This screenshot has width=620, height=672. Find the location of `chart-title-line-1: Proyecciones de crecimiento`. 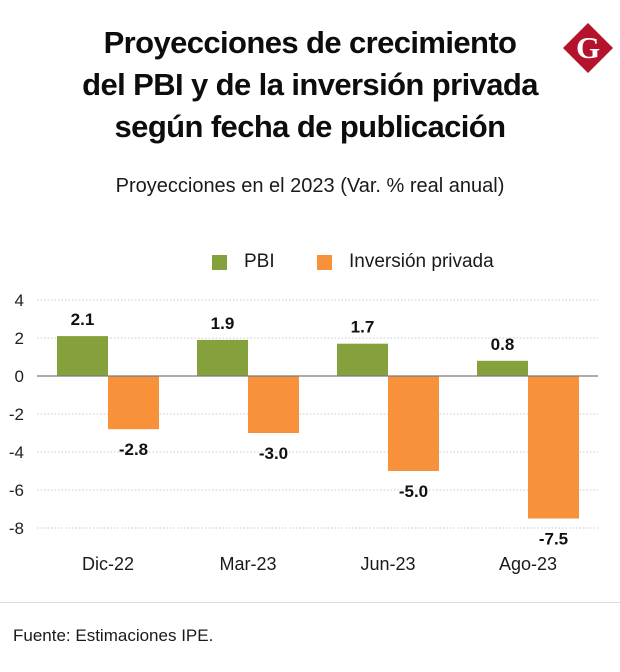

chart-title-line-1: Proyecciones de crecimiento is located at coordinates (310, 42).